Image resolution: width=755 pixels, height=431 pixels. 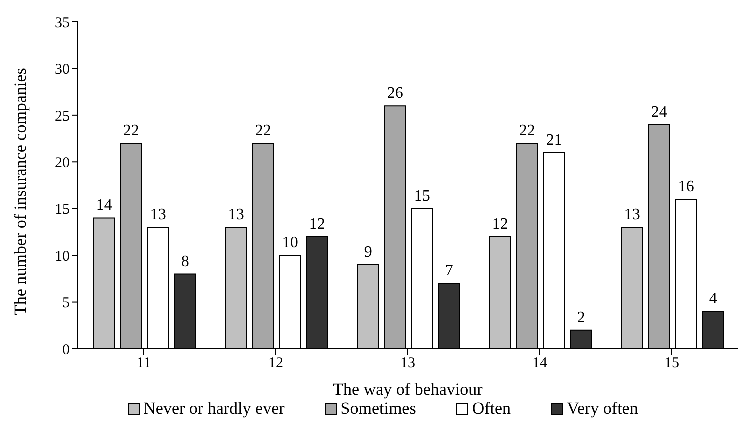 What do you see at coordinates (62, 23) in the screenshot?
I see `y-tick-label: 35` at bounding box center [62, 23].